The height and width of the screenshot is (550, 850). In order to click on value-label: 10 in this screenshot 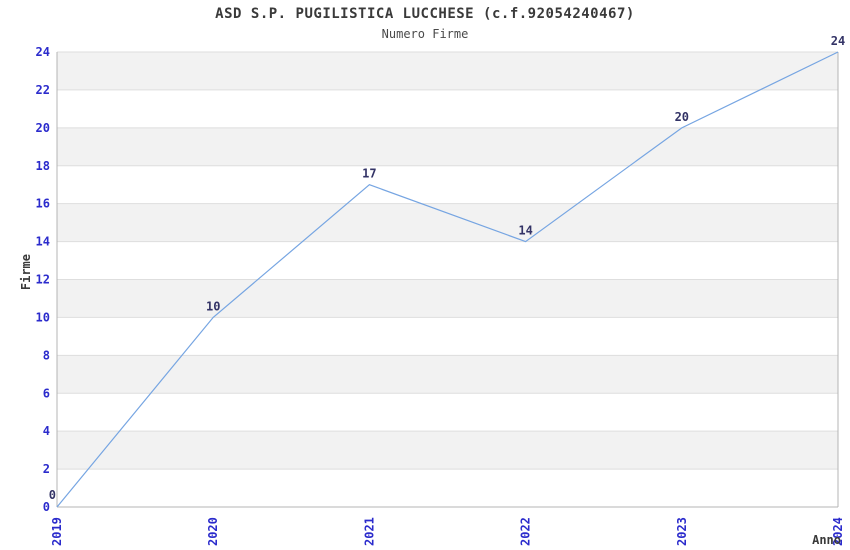, I will do `click(213, 306)`.